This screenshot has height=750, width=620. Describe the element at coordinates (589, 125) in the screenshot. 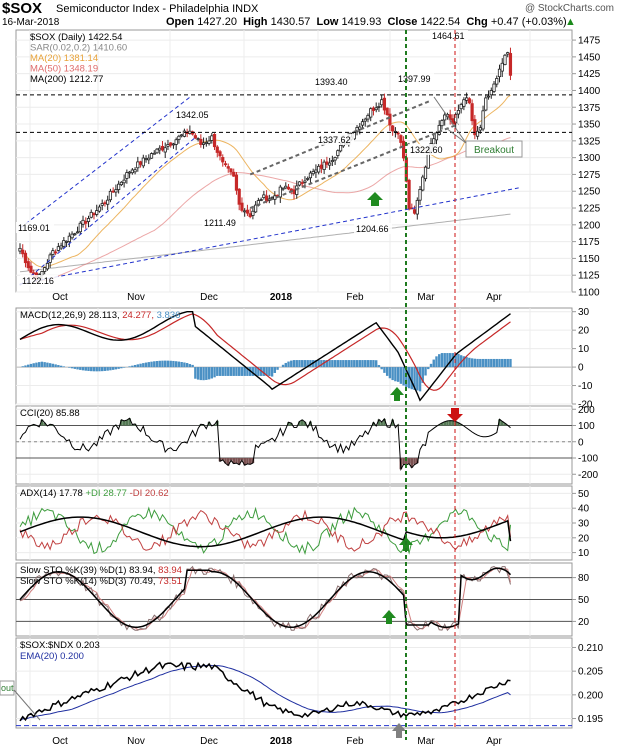

I see `price-ytick-label: 1350` at that location.